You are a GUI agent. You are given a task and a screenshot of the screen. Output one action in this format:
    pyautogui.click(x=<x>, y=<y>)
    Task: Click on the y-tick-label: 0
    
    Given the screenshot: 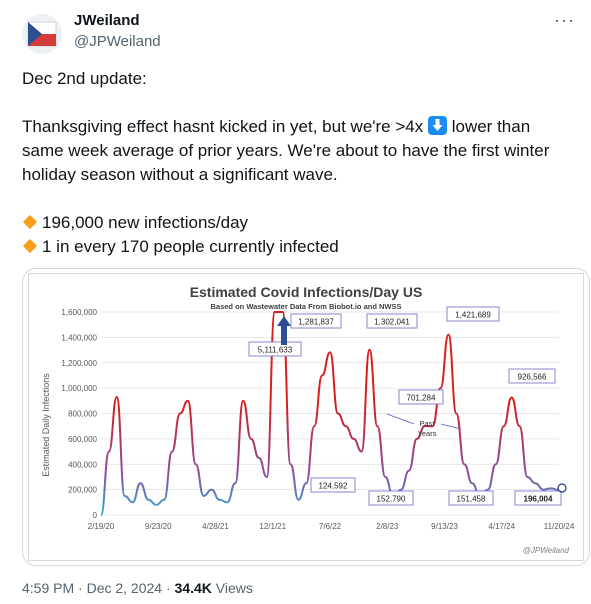 What is the action you would take?
    pyautogui.click(x=95, y=515)
    